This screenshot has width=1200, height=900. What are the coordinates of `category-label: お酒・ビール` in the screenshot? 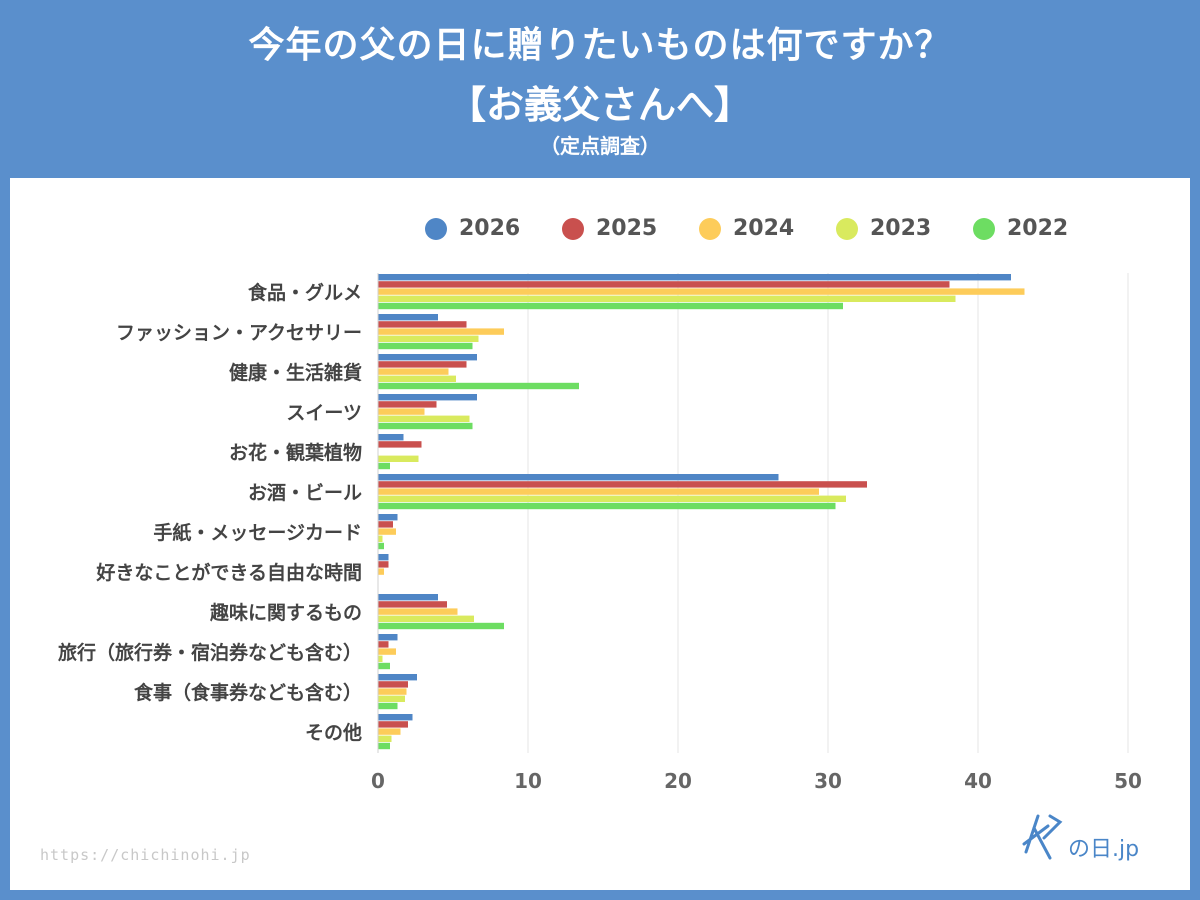 It's located at (305, 493).